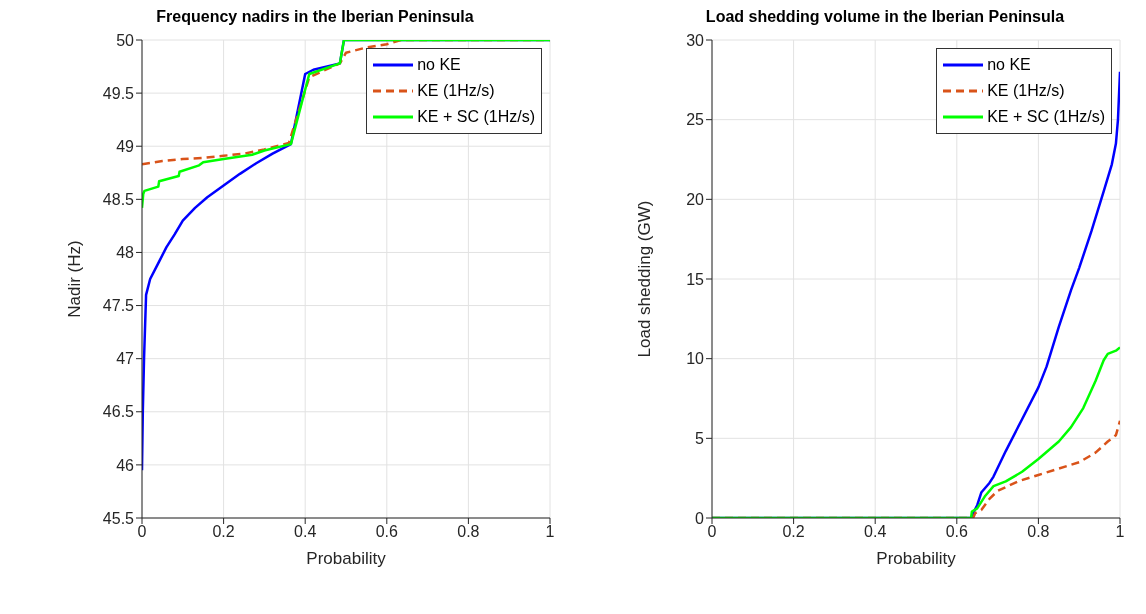  Describe the element at coordinates (118, 200) in the screenshot. I see `y-tick-label: 48.5` at that location.